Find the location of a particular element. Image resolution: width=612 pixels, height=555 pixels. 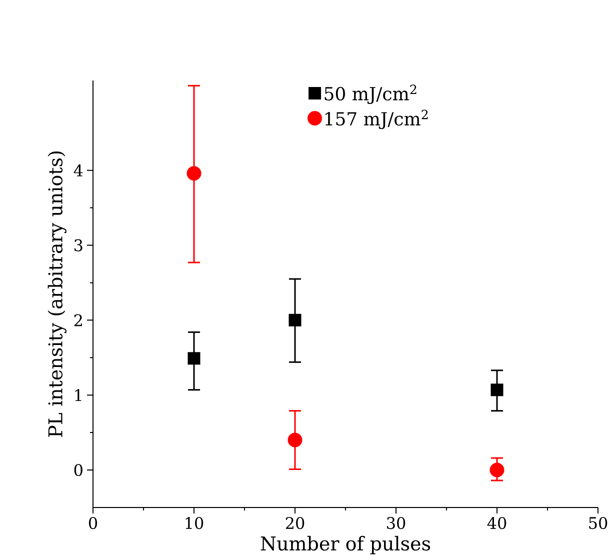

y-tick-label: 4 is located at coordinates (78, 170).